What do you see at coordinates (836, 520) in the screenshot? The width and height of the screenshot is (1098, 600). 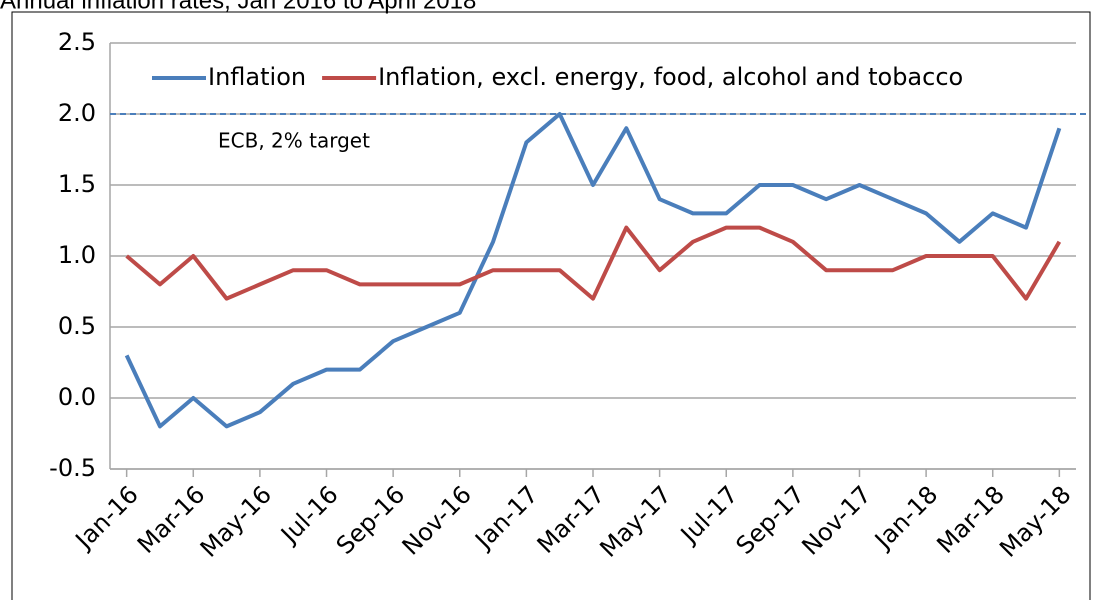 I see `x-tick-label: Nov-17` at bounding box center [836, 520].